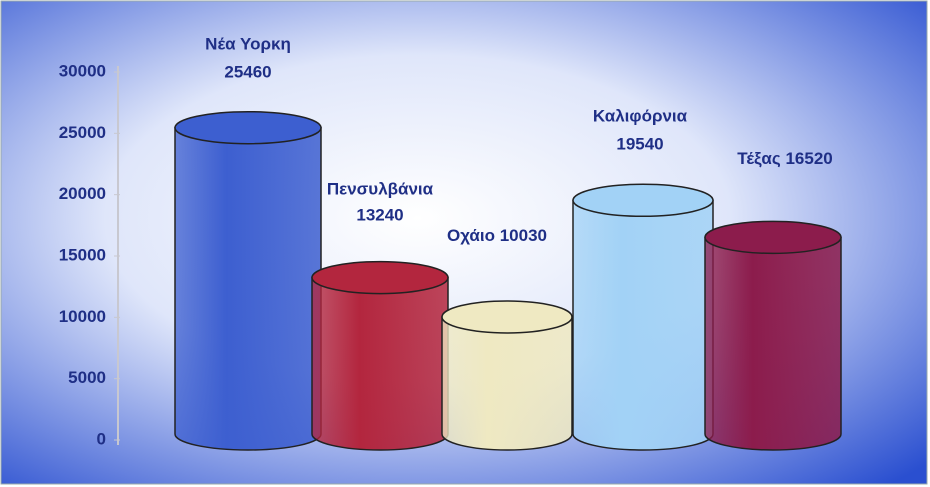  What do you see at coordinates (247, 71) in the screenshot?
I see `value-label: 25460` at bounding box center [247, 71].